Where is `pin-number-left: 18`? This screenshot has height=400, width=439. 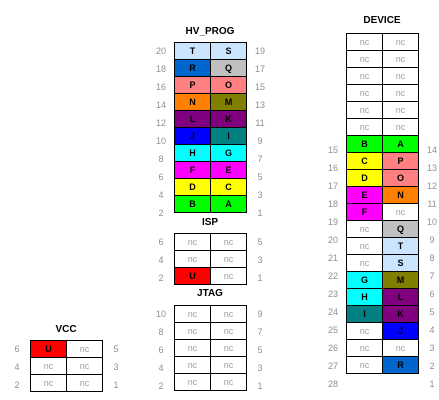
pin-number-left: 18 is located at coordinates (160, 69).